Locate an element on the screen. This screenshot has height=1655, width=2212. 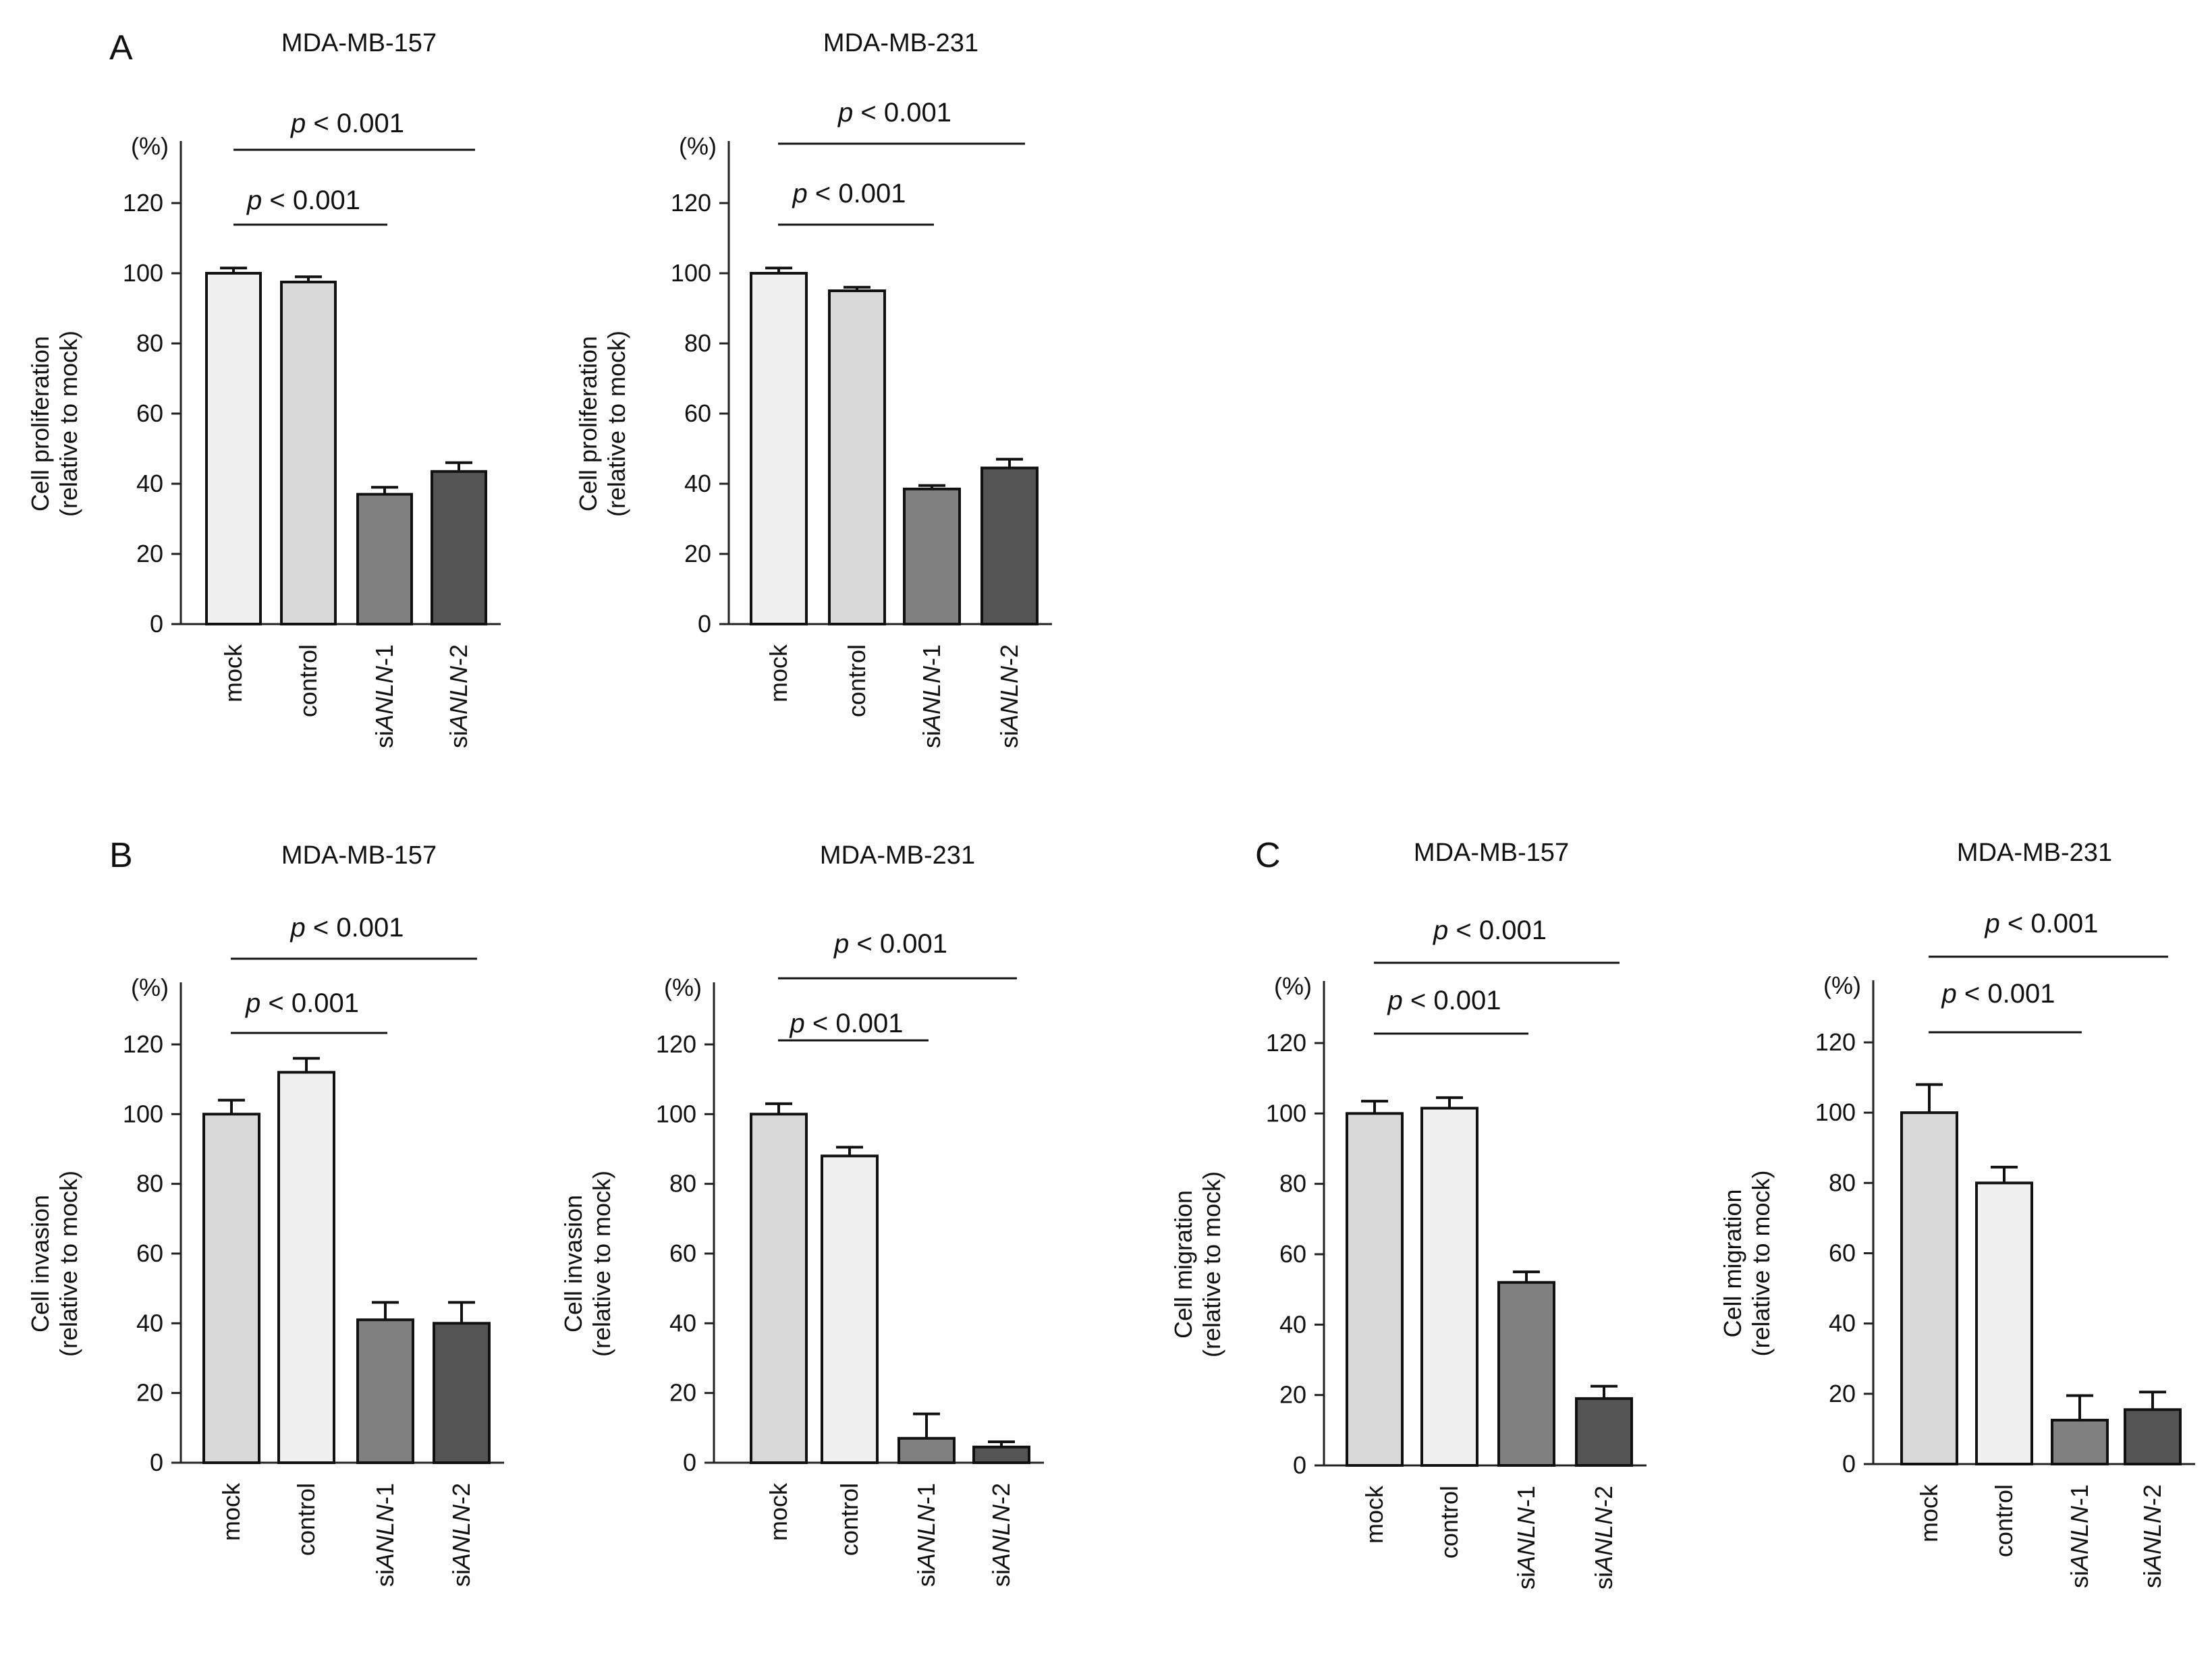
y-axis-title-line1: Cell migration is located at coordinates (1183, 1264).